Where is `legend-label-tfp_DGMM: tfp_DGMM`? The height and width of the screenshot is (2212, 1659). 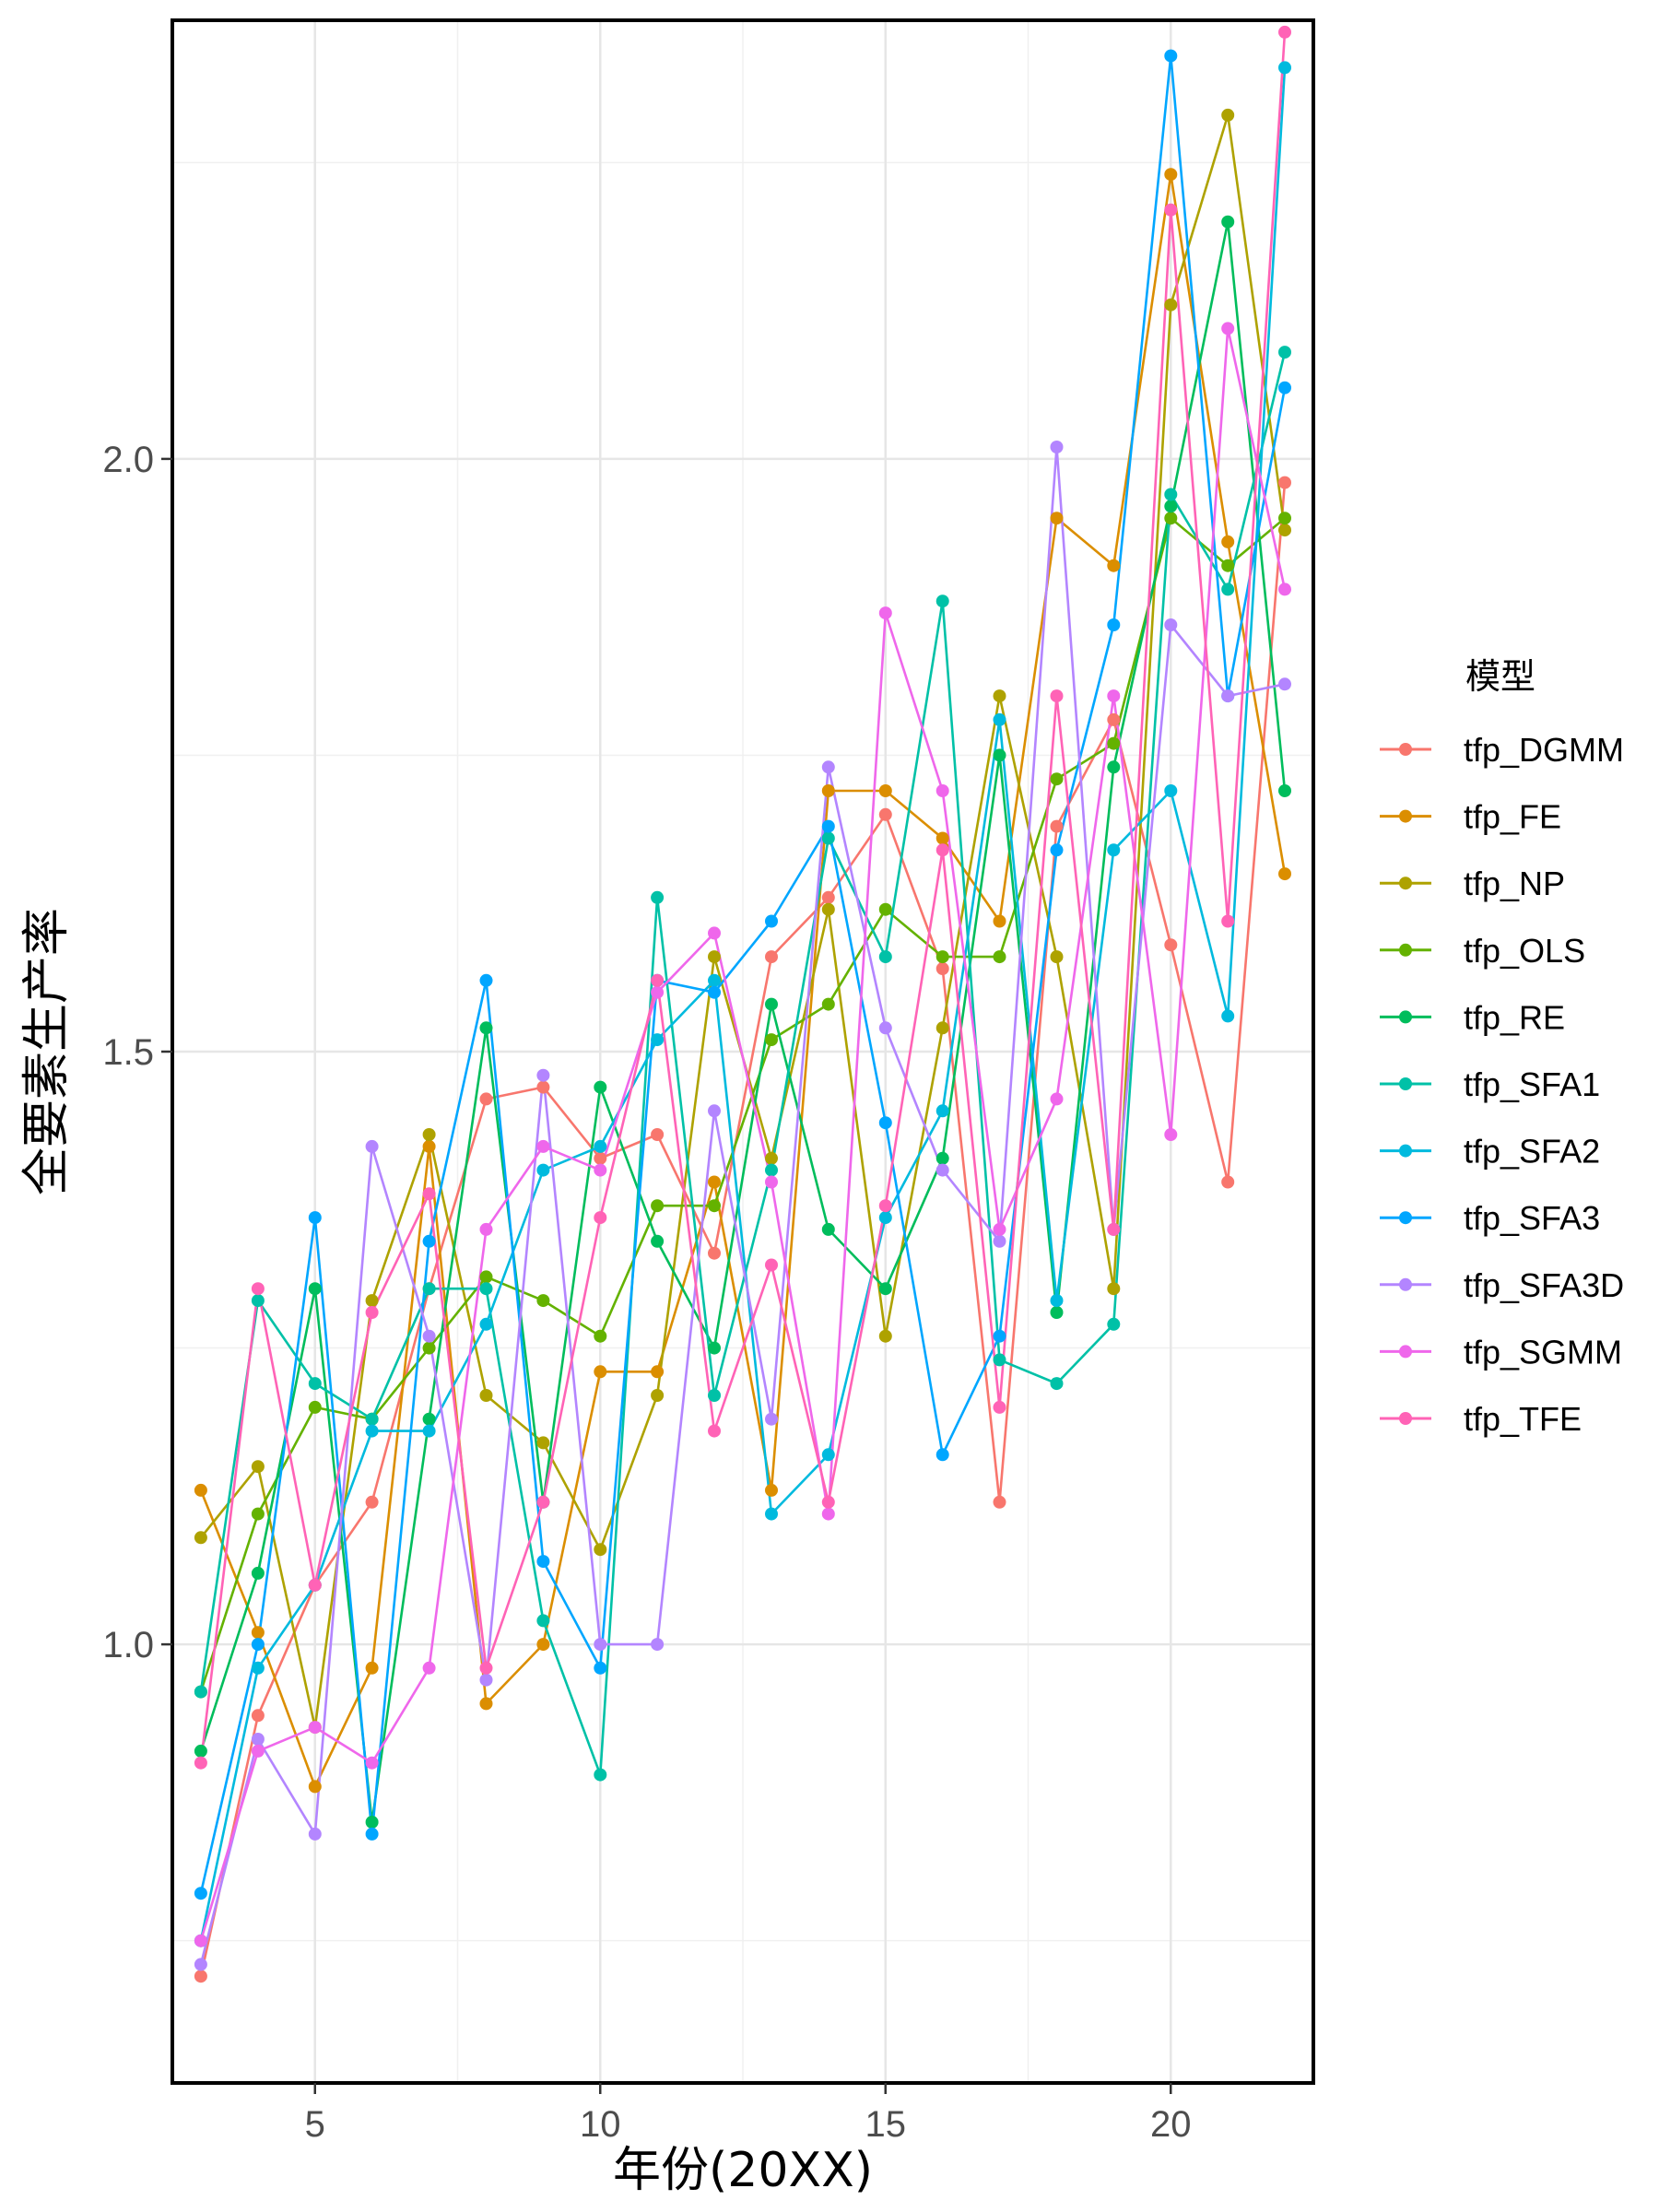
legend-label-tfp_DGMM: tfp_DGMM is located at coordinates (1544, 750).